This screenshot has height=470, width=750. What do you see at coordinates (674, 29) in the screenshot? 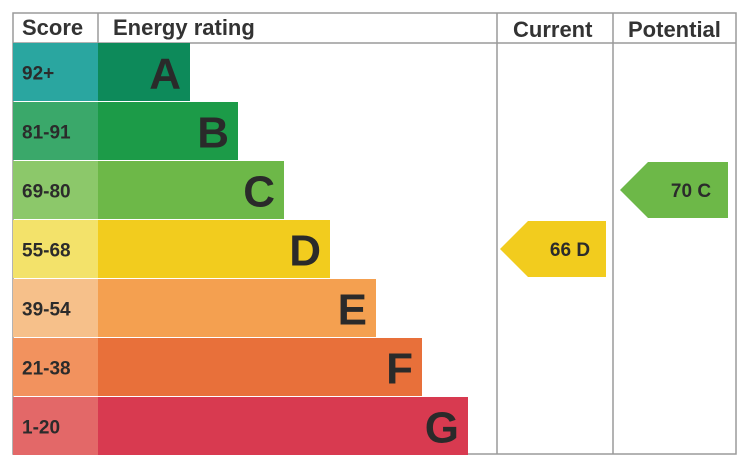
I see `potential-header: Potential` at bounding box center [674, 29].